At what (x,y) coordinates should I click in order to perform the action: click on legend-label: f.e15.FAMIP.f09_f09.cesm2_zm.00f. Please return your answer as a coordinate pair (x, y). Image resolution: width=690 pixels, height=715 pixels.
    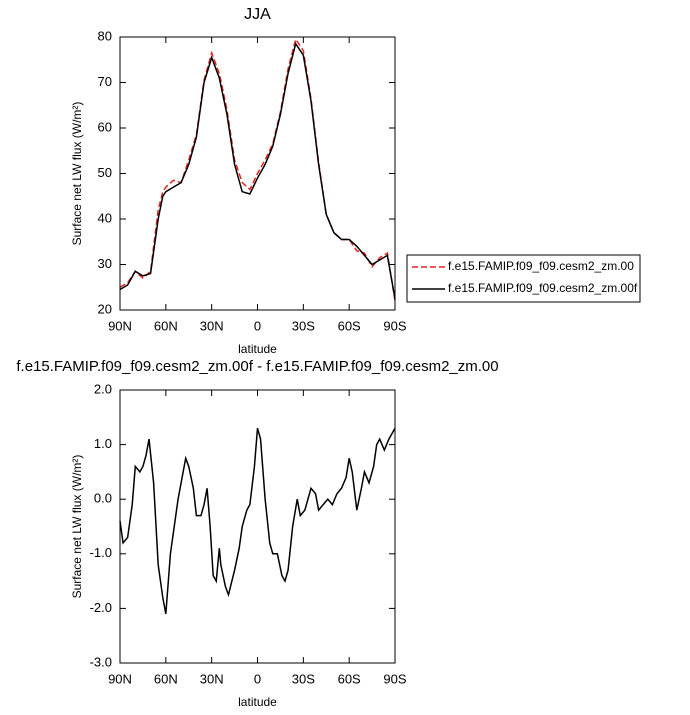
    Looking at the image, I should click on (543, 288).